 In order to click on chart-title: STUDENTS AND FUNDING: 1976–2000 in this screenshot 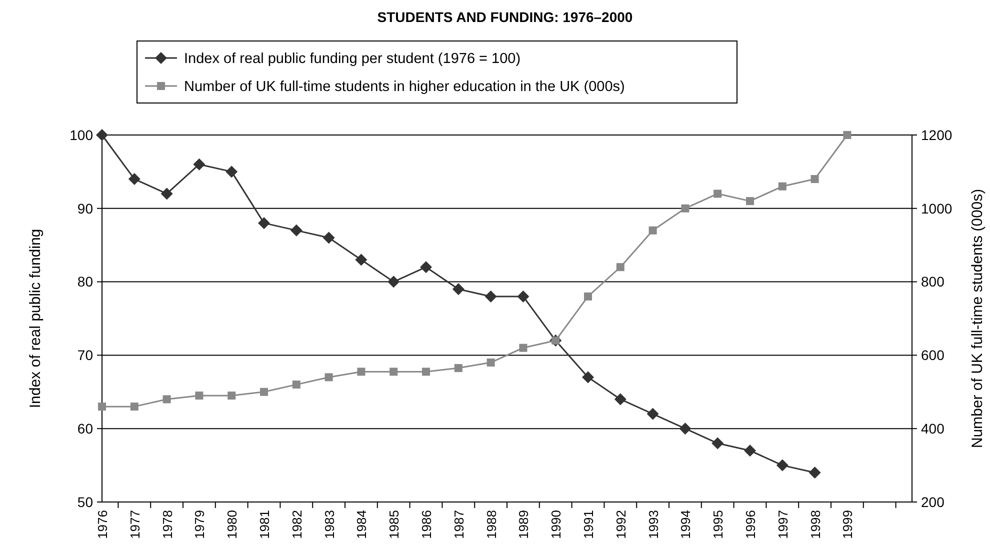, I will do `click(505, 17)`.